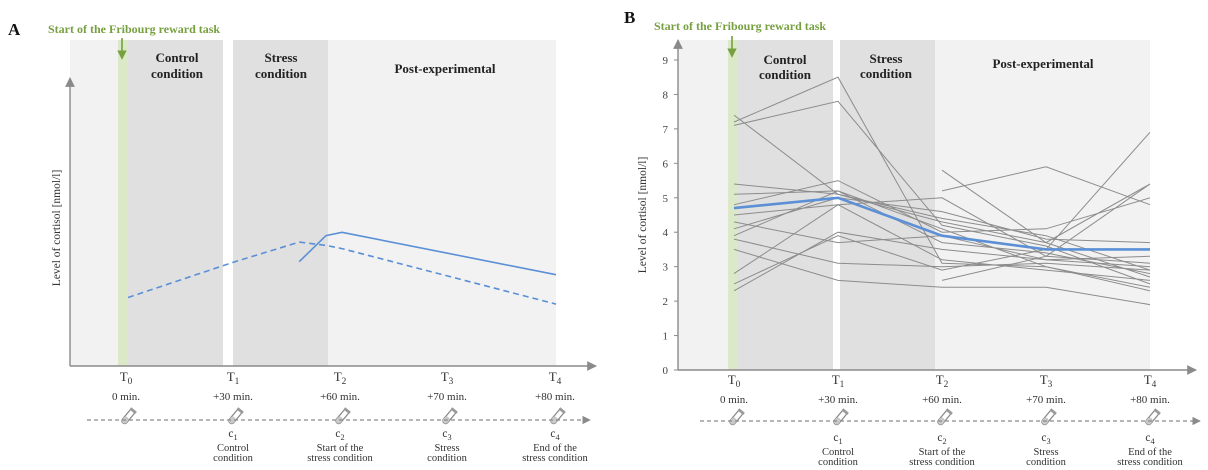 The height and width of the screenshot is (470, 1208). I want to click on panel-a-label: A, so click(14, 29).